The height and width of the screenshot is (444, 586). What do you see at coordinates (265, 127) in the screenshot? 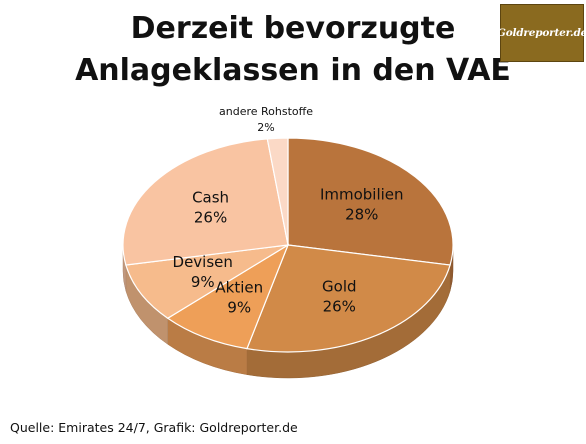
I see `slice-value-andere-rohstoffe: 2%` at bounding box center [265, 127].